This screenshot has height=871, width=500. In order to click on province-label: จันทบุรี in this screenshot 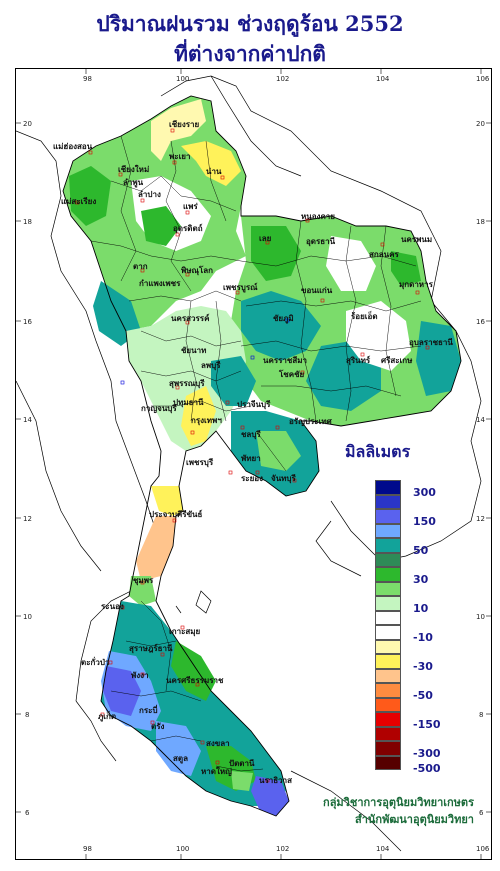, I will do `click(284, 478)`.